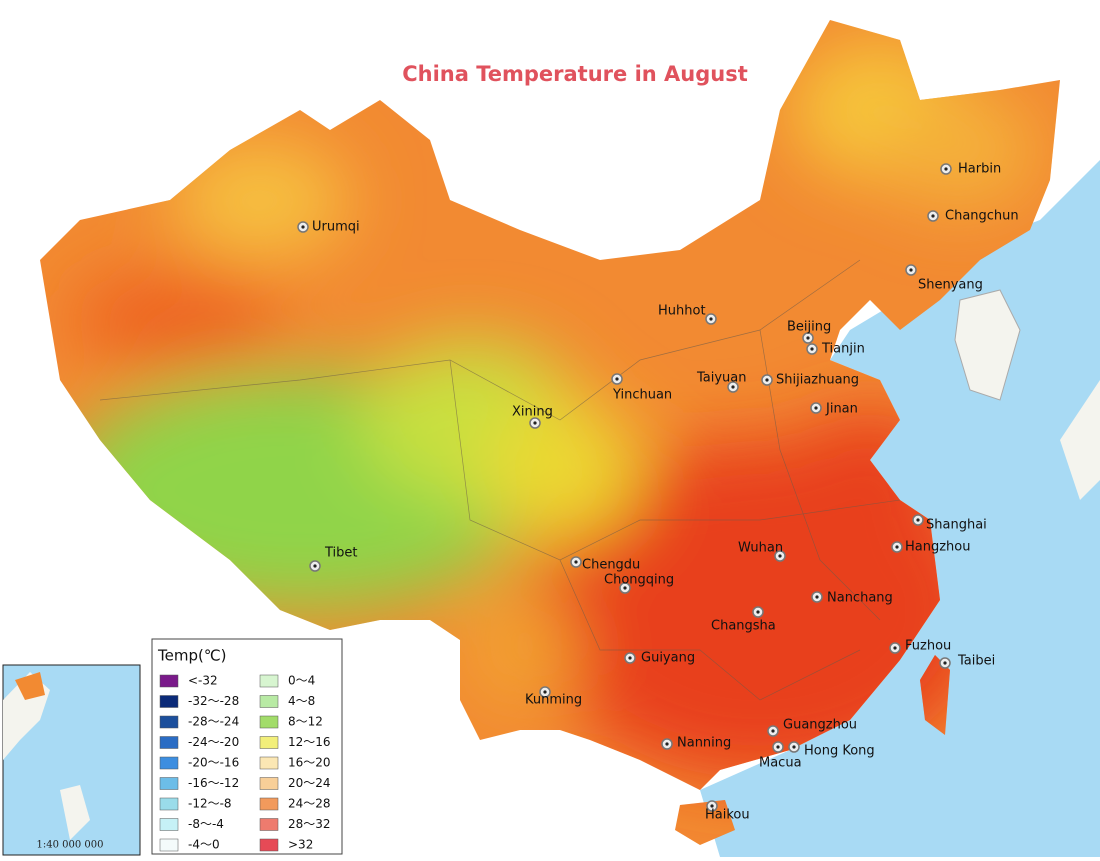 Image resolution: width=1100 pixels, height=861 pixels. What do you see at coordinates (938, 547) in the screenshot?
I see `city-label: Hangzhou` at bounding box center [938, 547].